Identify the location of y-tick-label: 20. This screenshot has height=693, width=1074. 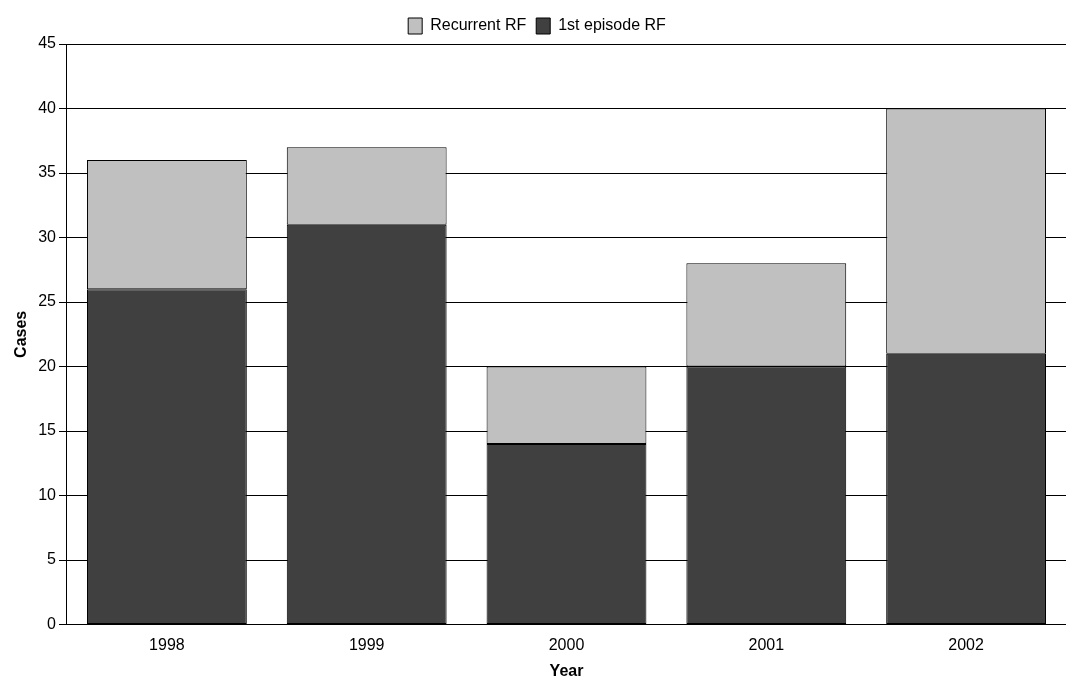
(47, 365).